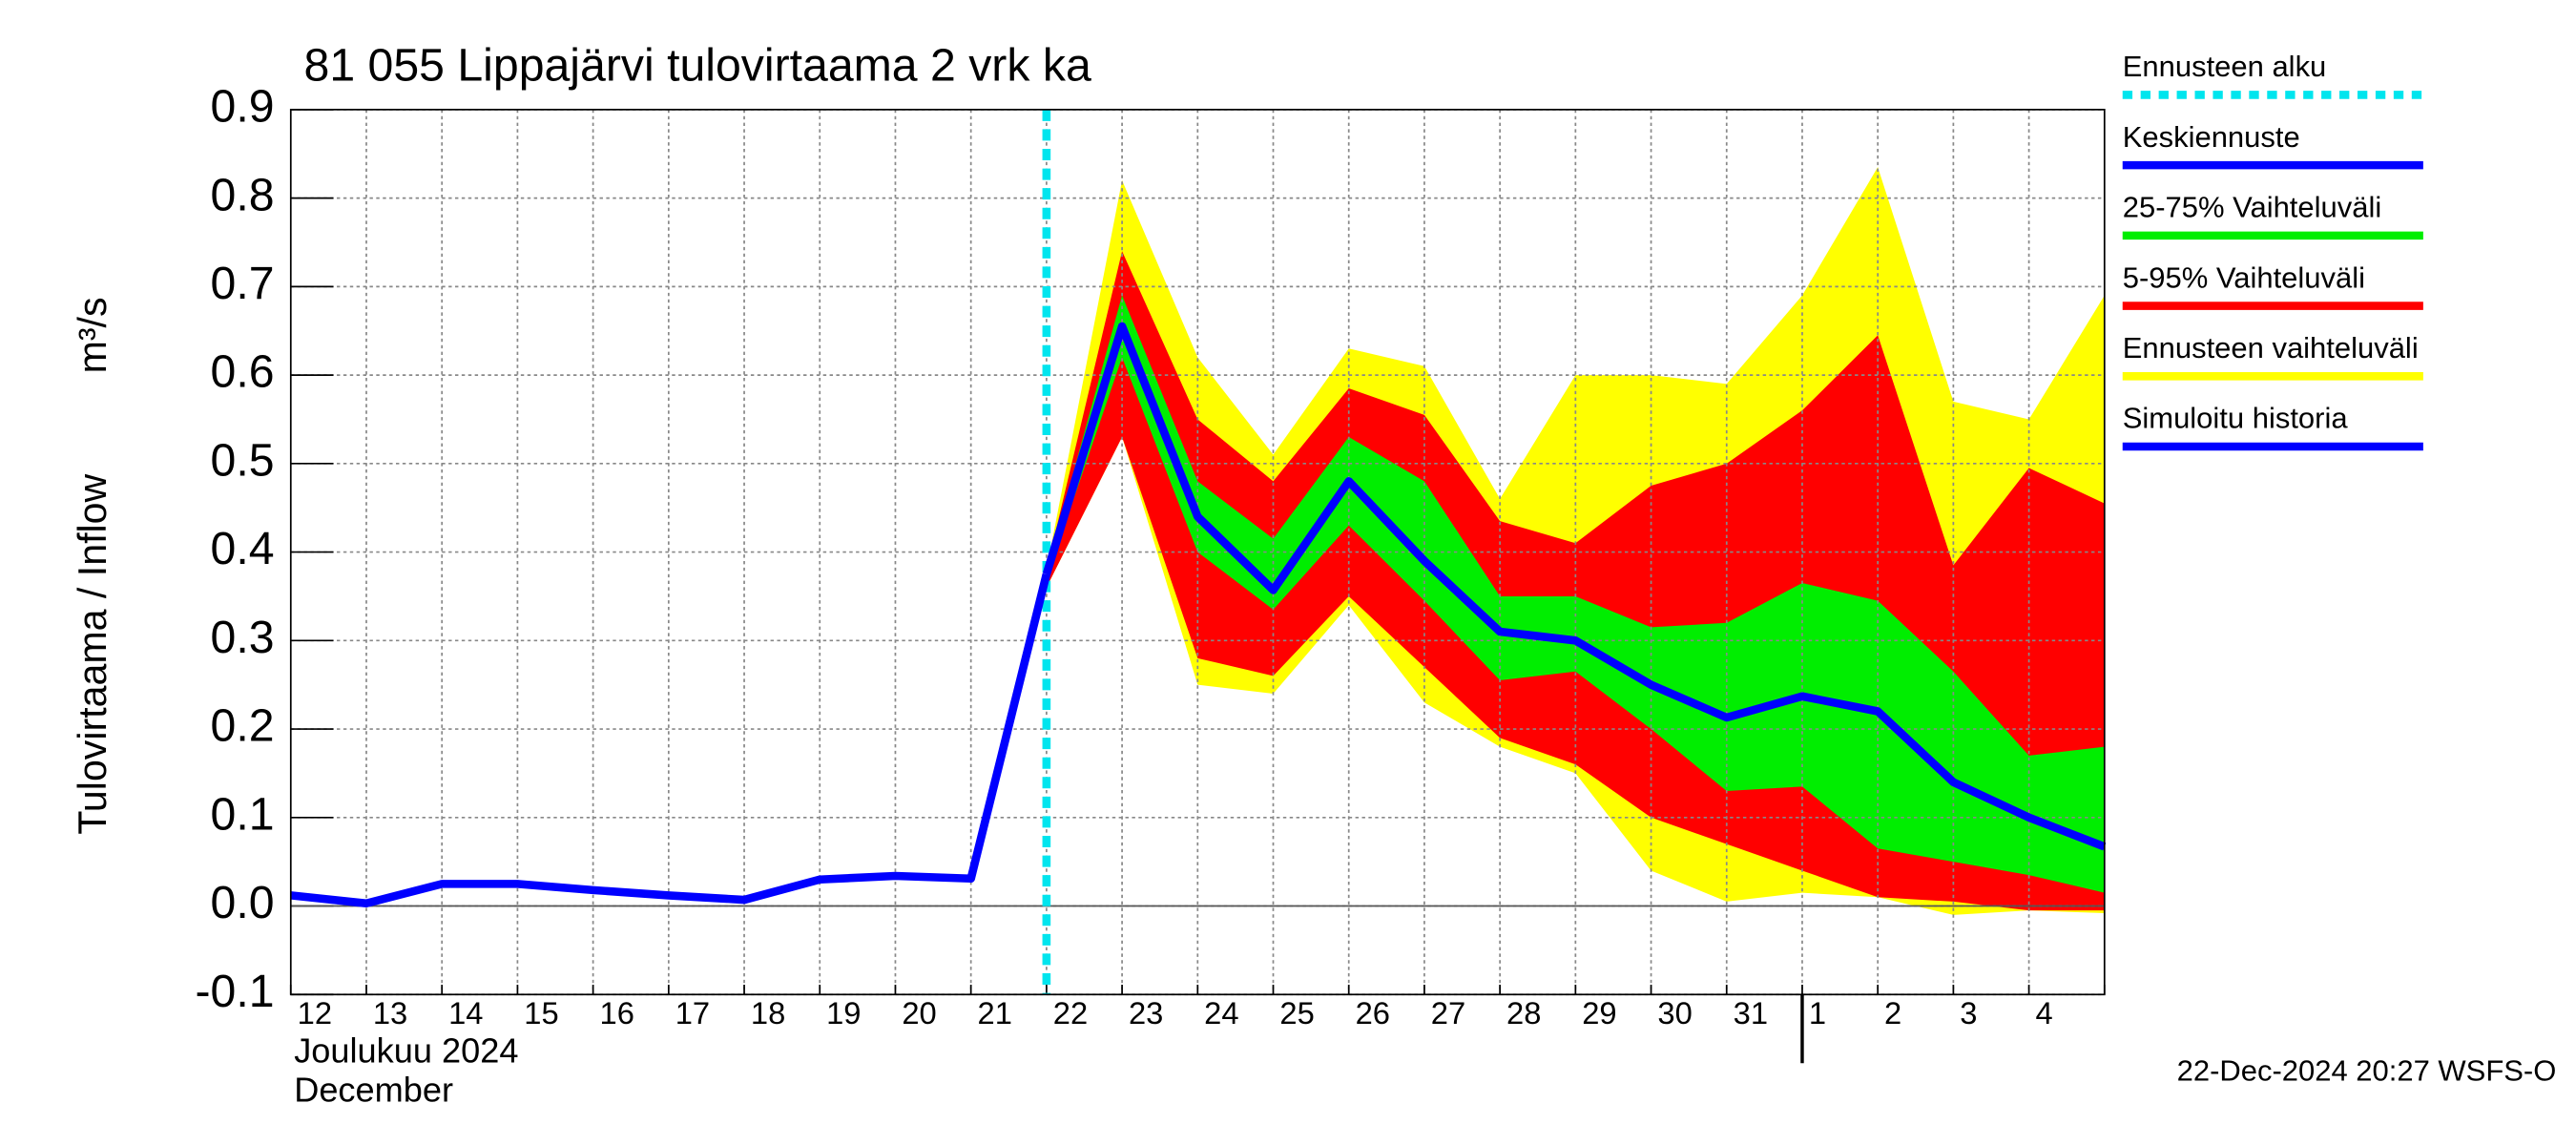 The image size is (2576, 1145). I want to click on legend-label: Keskiennuste, so click(2211, 137).